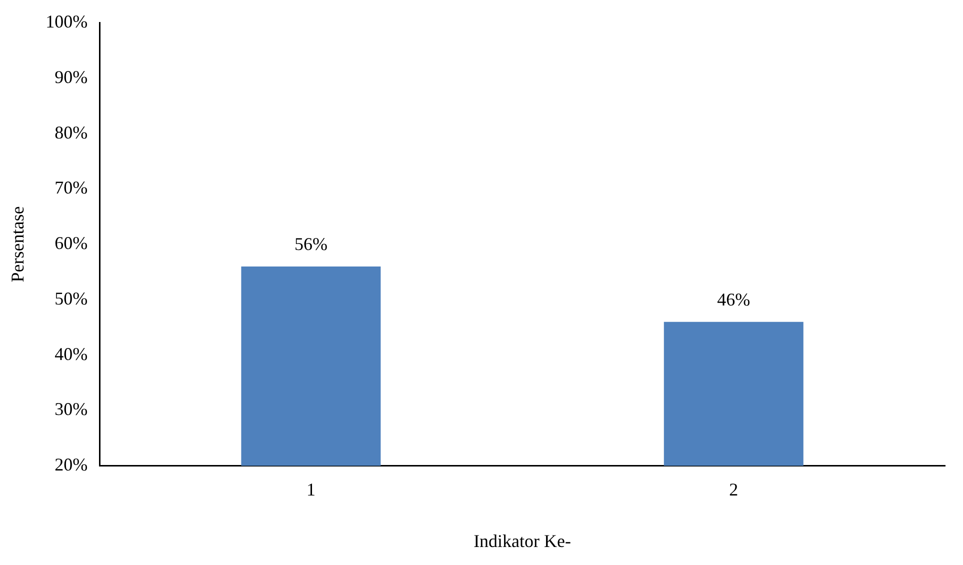 This screenshot has height=565, width=963. Describe the element at coordinates (71, 464) in the screenshot. I see `y-tick-label: 20%` at that location.